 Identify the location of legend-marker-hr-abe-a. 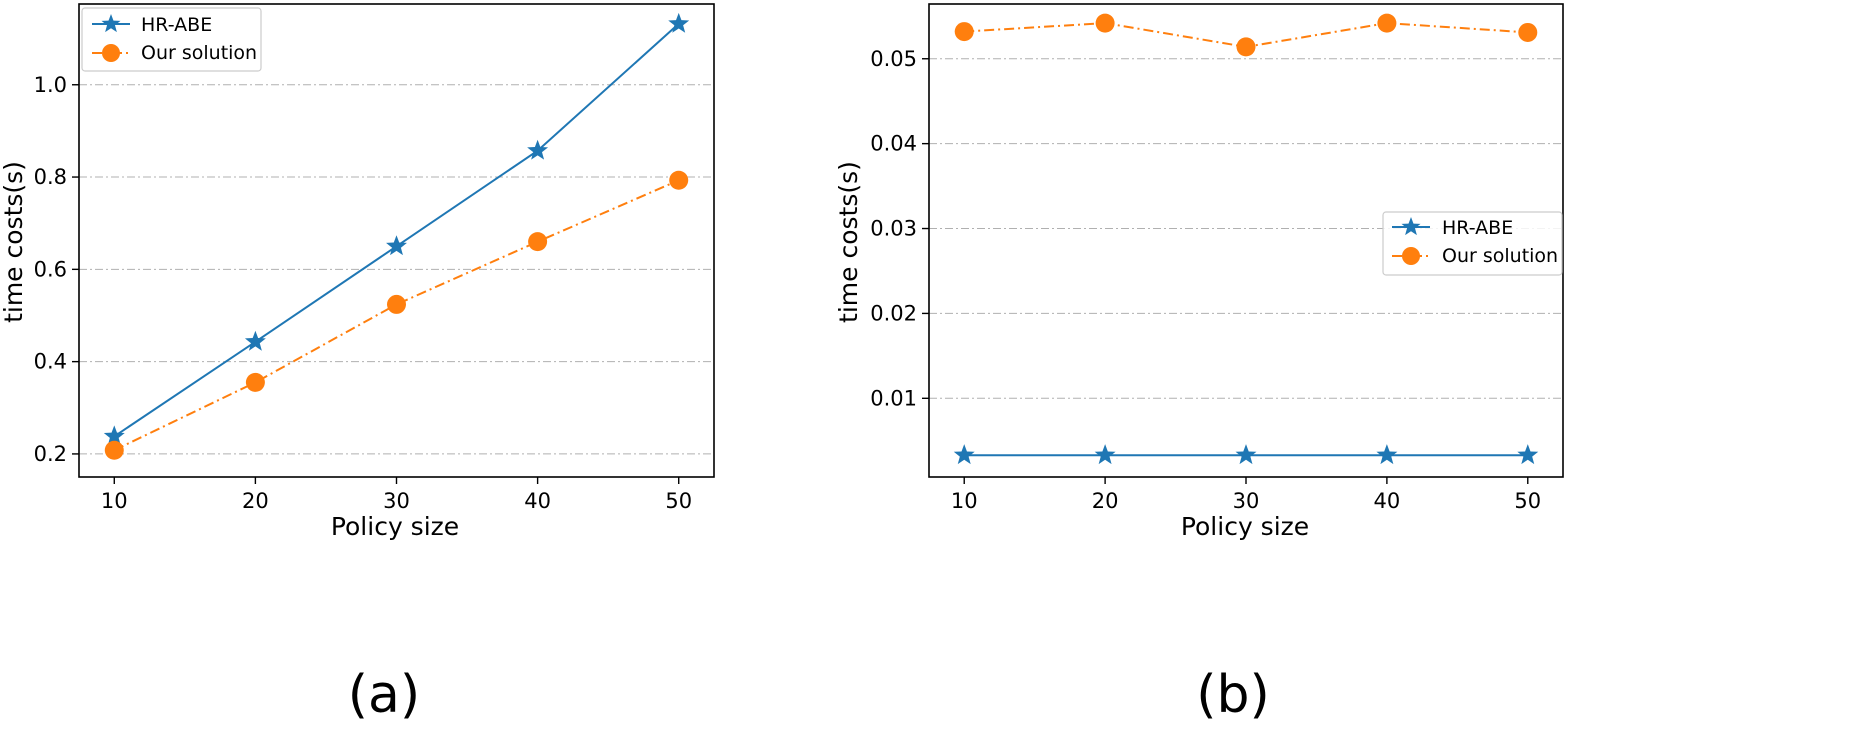
(111, 23).